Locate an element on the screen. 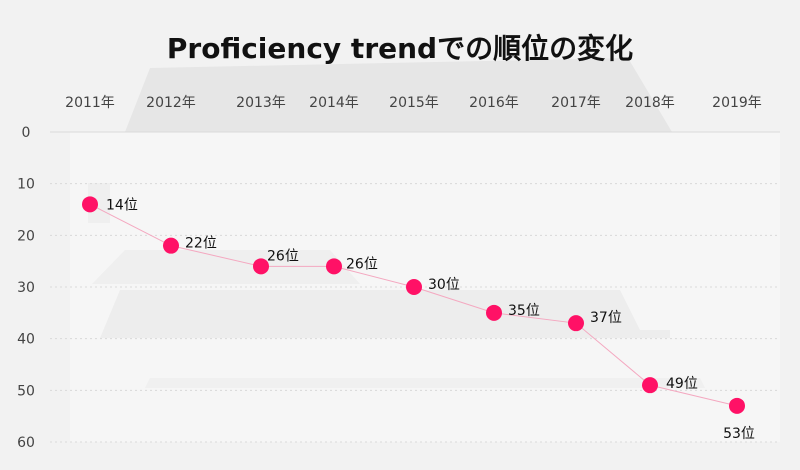 The width and height of the screenshot is (800, 470). x-tick-label: 2019年 is located at coordinates (737, 103).